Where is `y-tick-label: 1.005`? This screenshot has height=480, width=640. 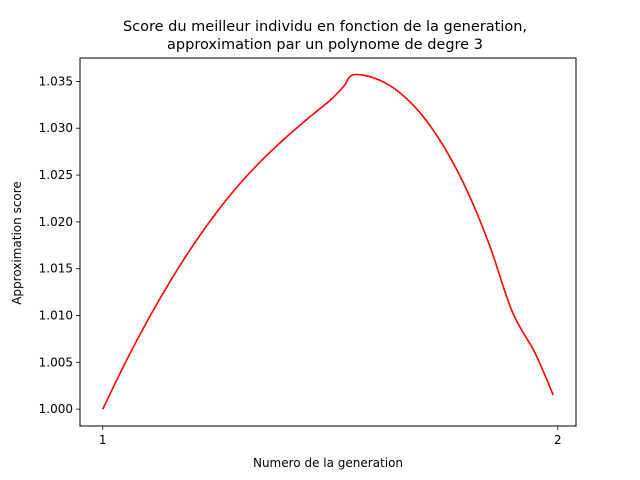
y-tick-label: 1.005 is located at coordinates (56, 362).